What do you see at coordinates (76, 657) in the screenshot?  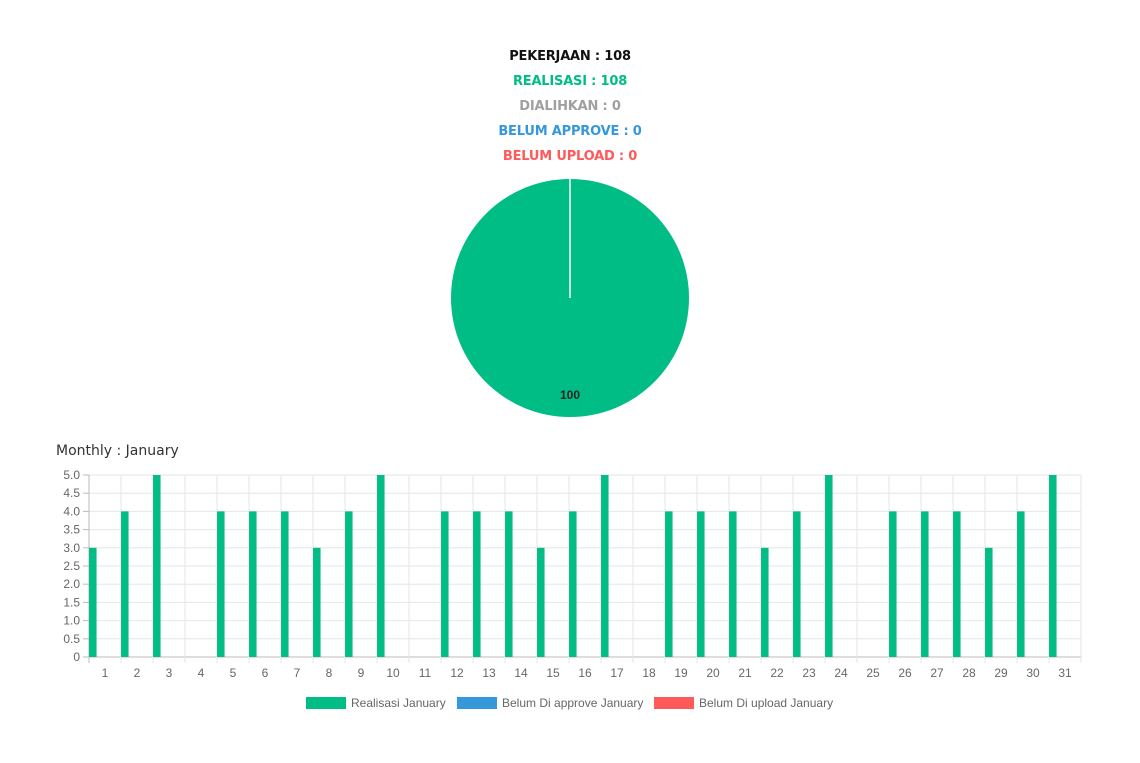 I see `y-tick-label: 0` at bounding box center [76, 657].